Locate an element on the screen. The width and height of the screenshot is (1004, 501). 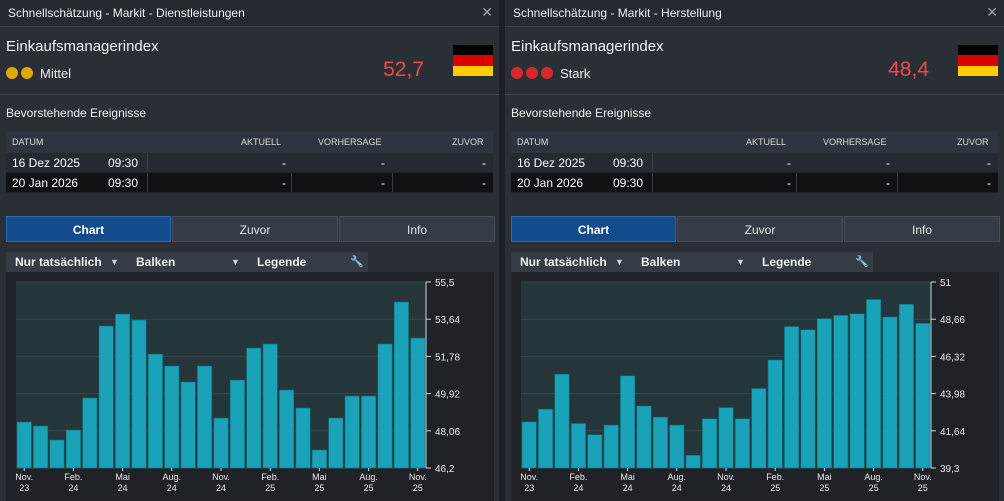
upcoming-events-title: Bevorstehende Ereignisse is located at coordinates (581, 113).